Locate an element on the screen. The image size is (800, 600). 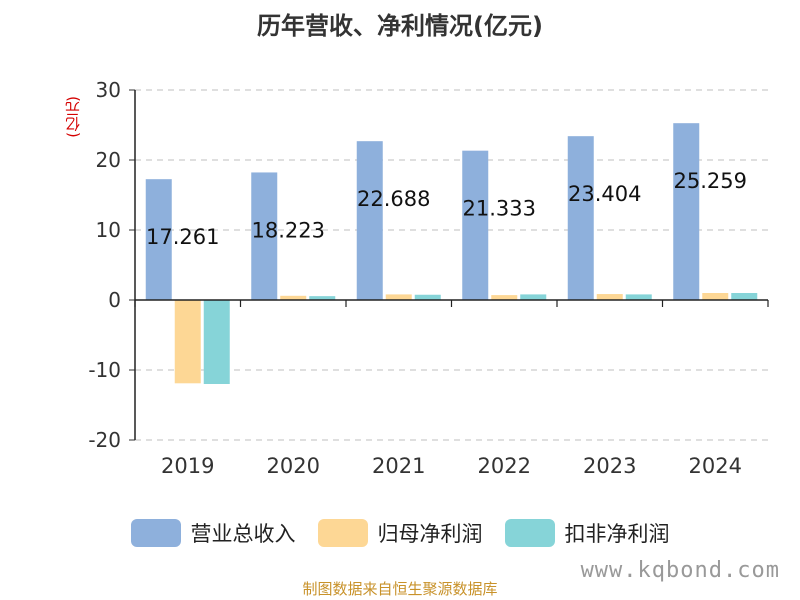
data-label-revenue: 17.261 is located at coordinates (182, 237).